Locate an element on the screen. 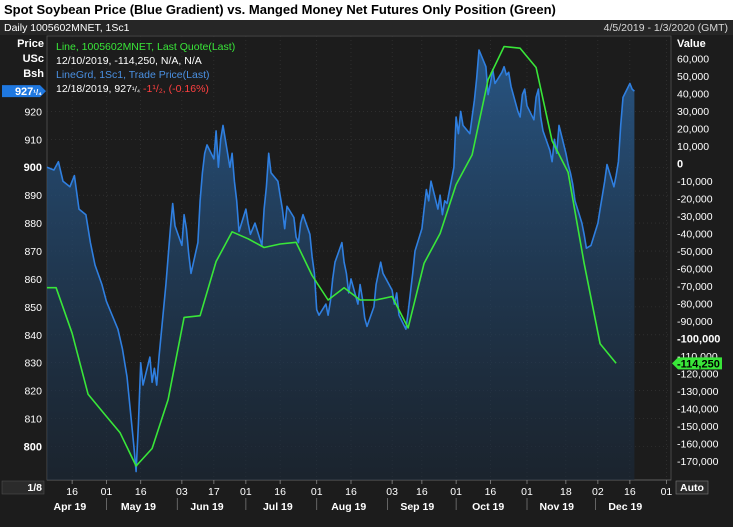 The height and width of the screenshot is (527, 733). right-tick-label: -10,000 is located at coordinates (695, 182).